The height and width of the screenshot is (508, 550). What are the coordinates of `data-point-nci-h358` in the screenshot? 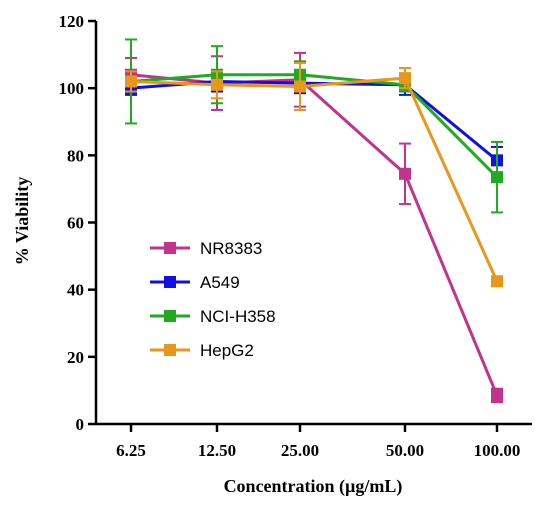 It's located at (497, 177).